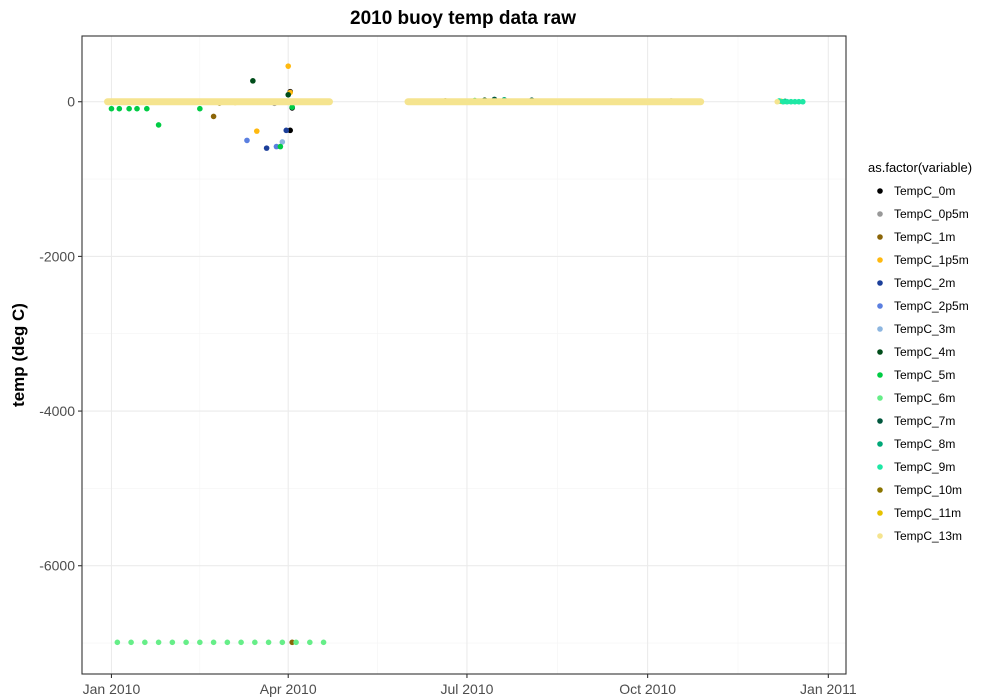 The height and width of the screenshot is (700, 1000). What do you see at coordinates (293, 123) in the screenshot?
I see `series-TempC_5m` at bounding box center [293, 123].